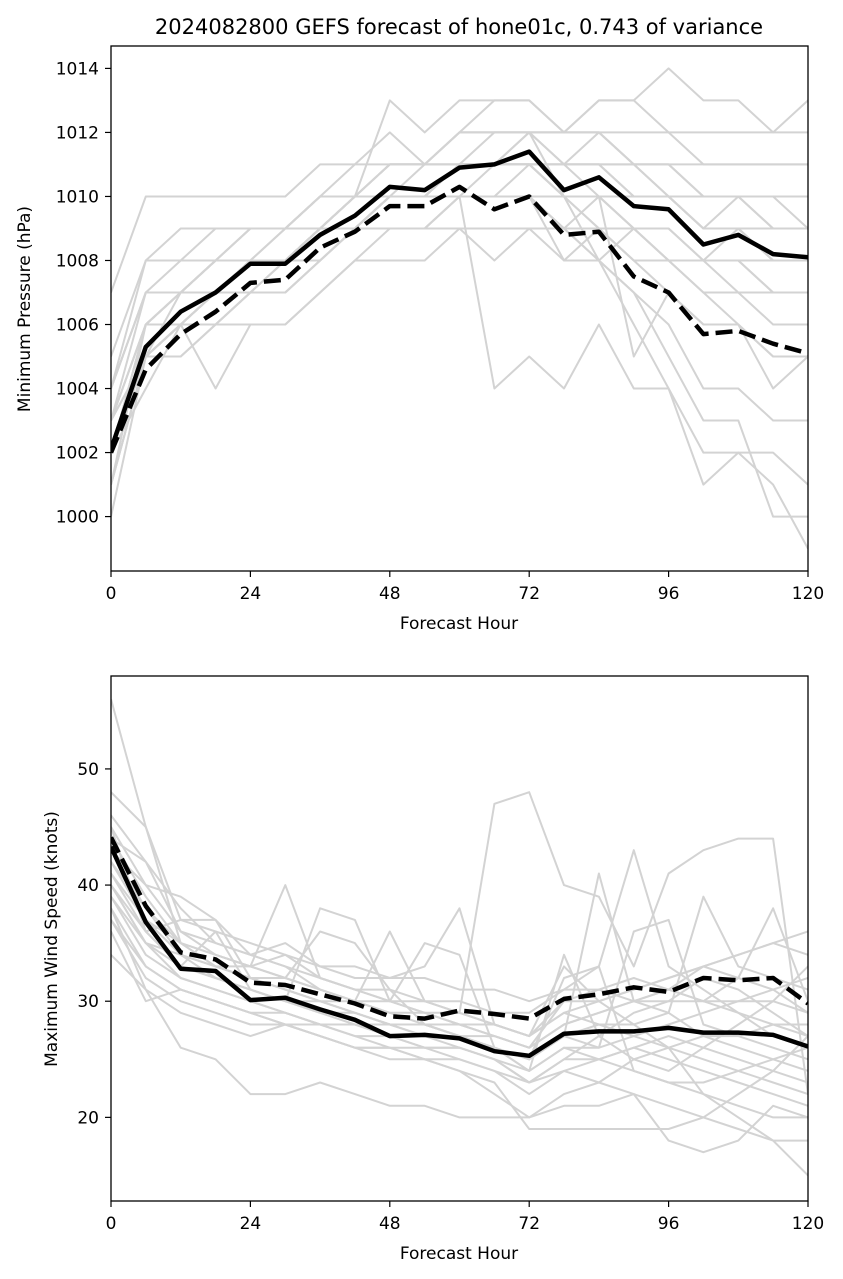 The height and width of the screenshot is (1279, 843). Describe the element at coordinates (111, 1224) in the screenshot. I see `wind-x-tick-label: 0` at that location.